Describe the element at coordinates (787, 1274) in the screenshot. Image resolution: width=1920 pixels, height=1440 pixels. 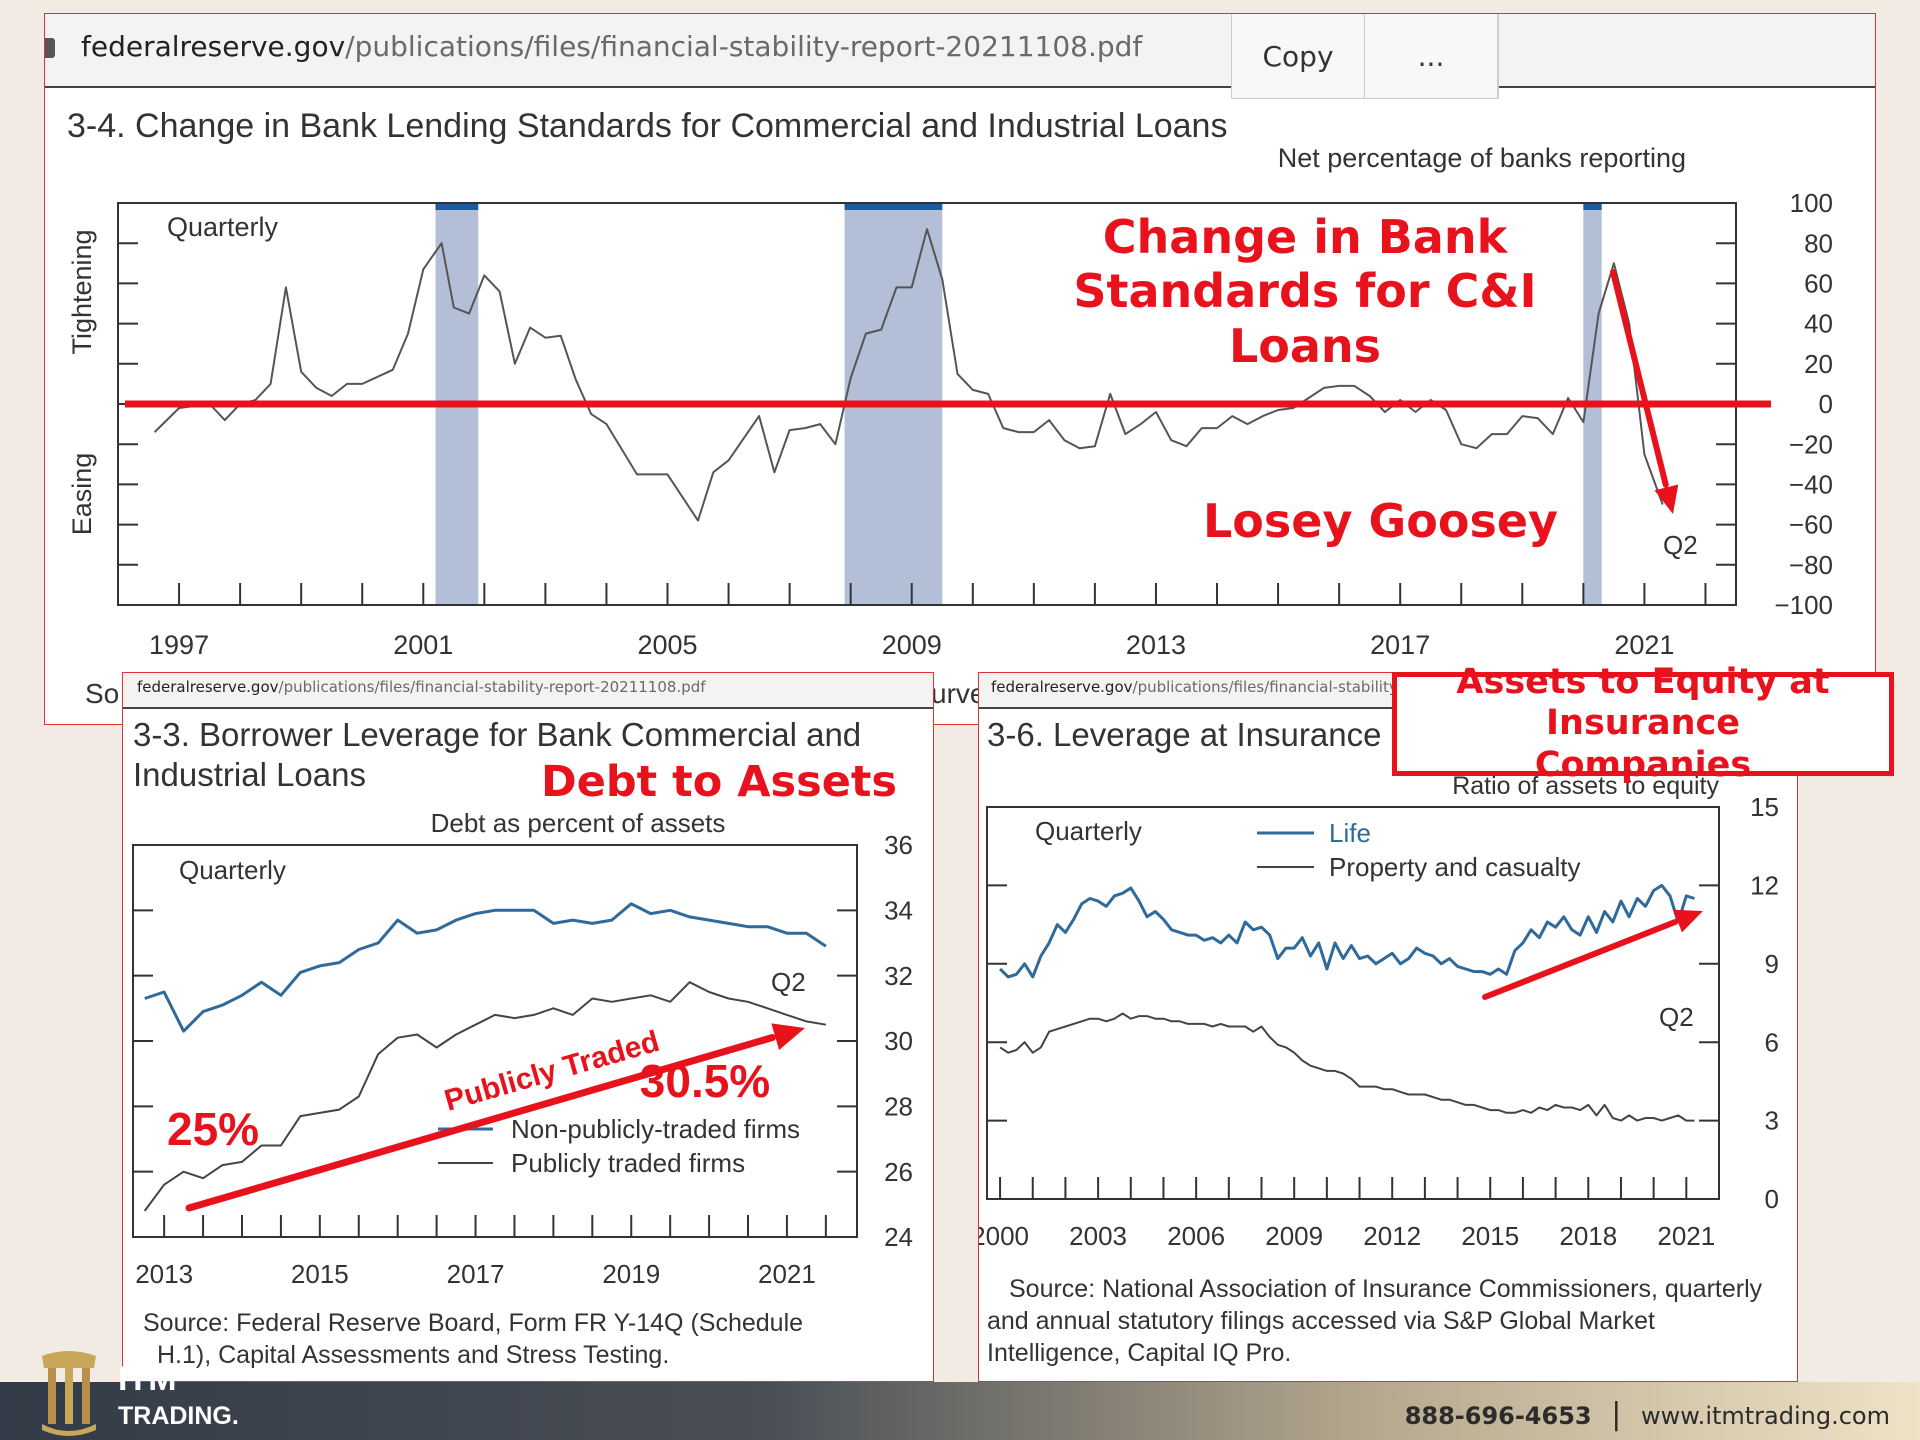
I see `bl-xtick-label: 2021` at that location.